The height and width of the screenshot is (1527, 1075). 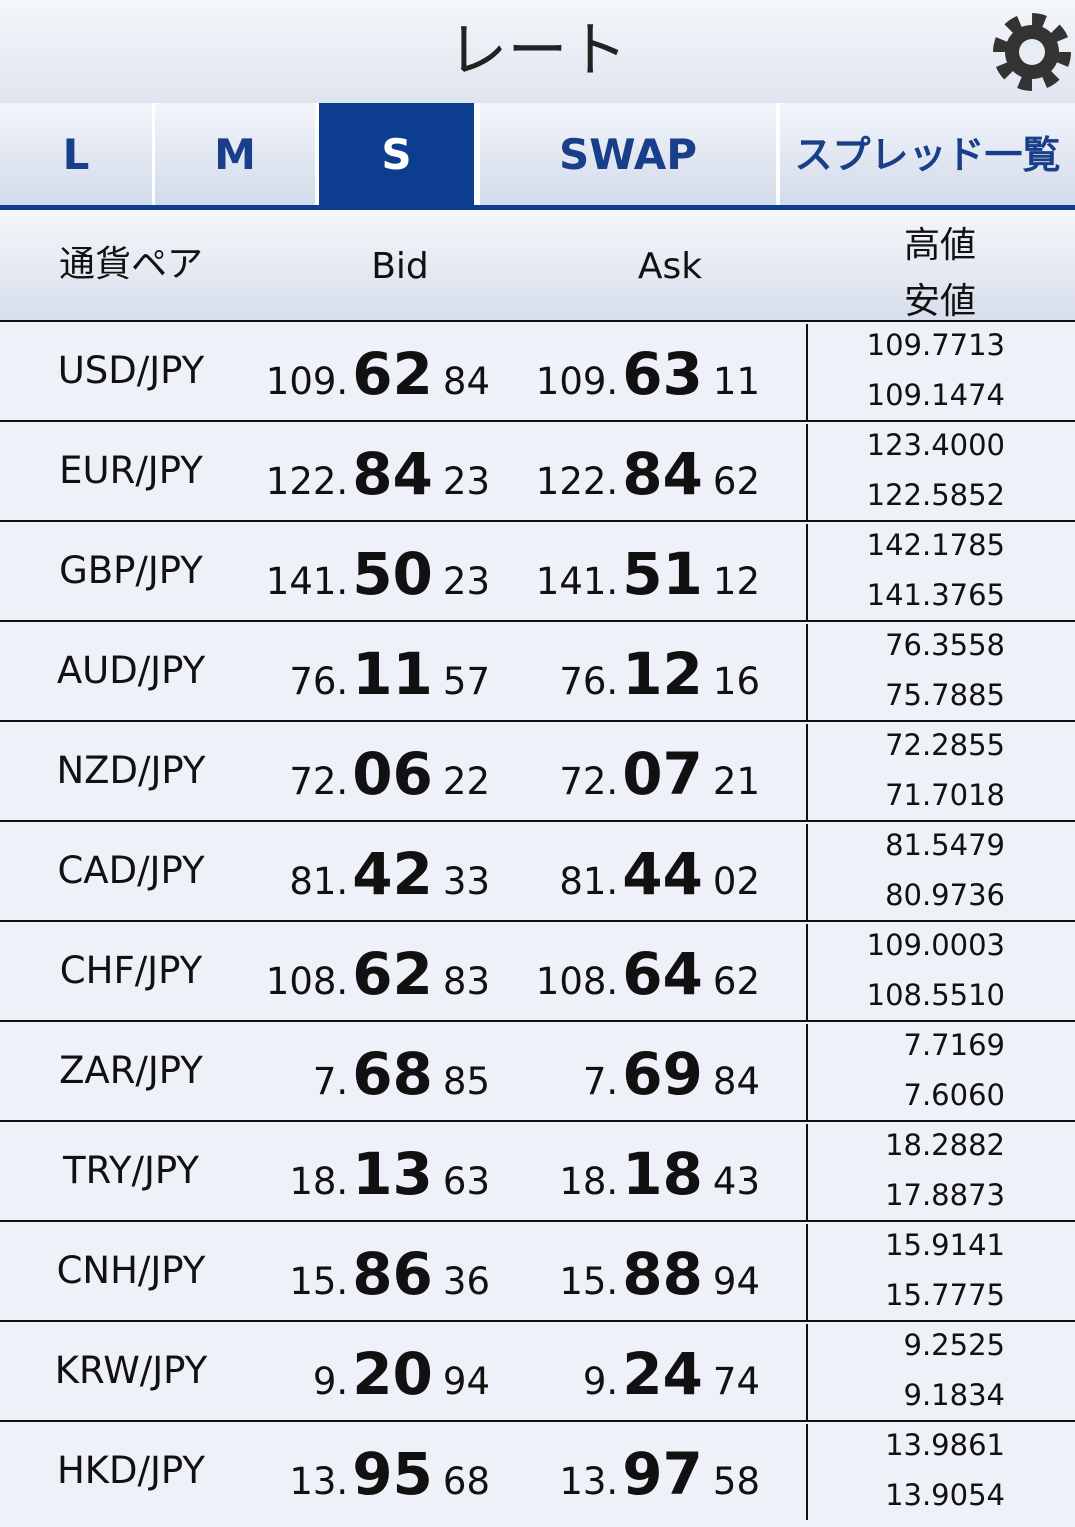 What do you see at coordinates (954, 1345) in the screenshot?
I see `high-price: 9.2525` at bounding box center [954, 1345].